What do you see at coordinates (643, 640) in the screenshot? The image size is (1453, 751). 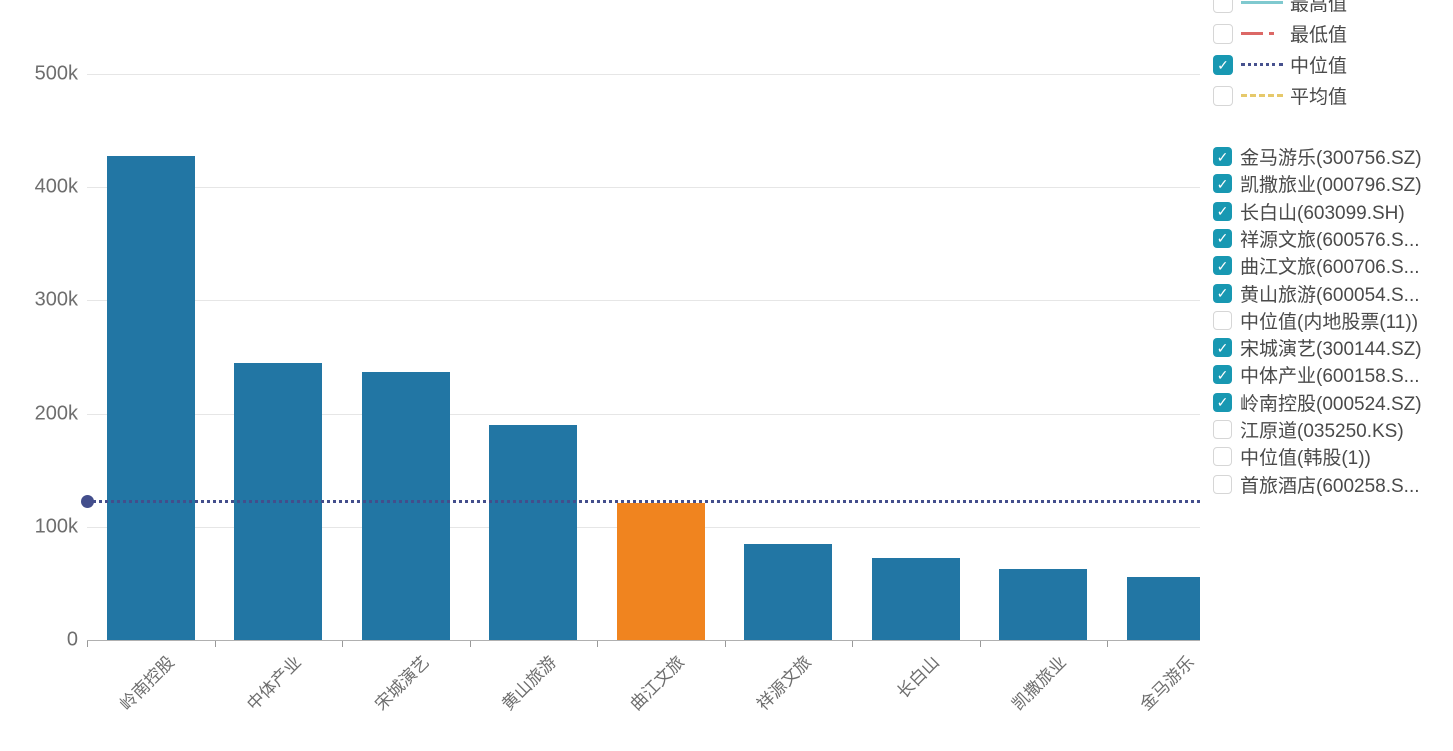 I see `x-axis-line` at bounding box center [643, 640].